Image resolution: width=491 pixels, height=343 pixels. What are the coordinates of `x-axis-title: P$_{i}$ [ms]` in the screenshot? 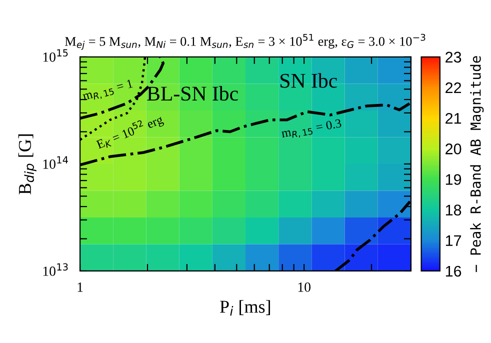 It's located at (245, 308).